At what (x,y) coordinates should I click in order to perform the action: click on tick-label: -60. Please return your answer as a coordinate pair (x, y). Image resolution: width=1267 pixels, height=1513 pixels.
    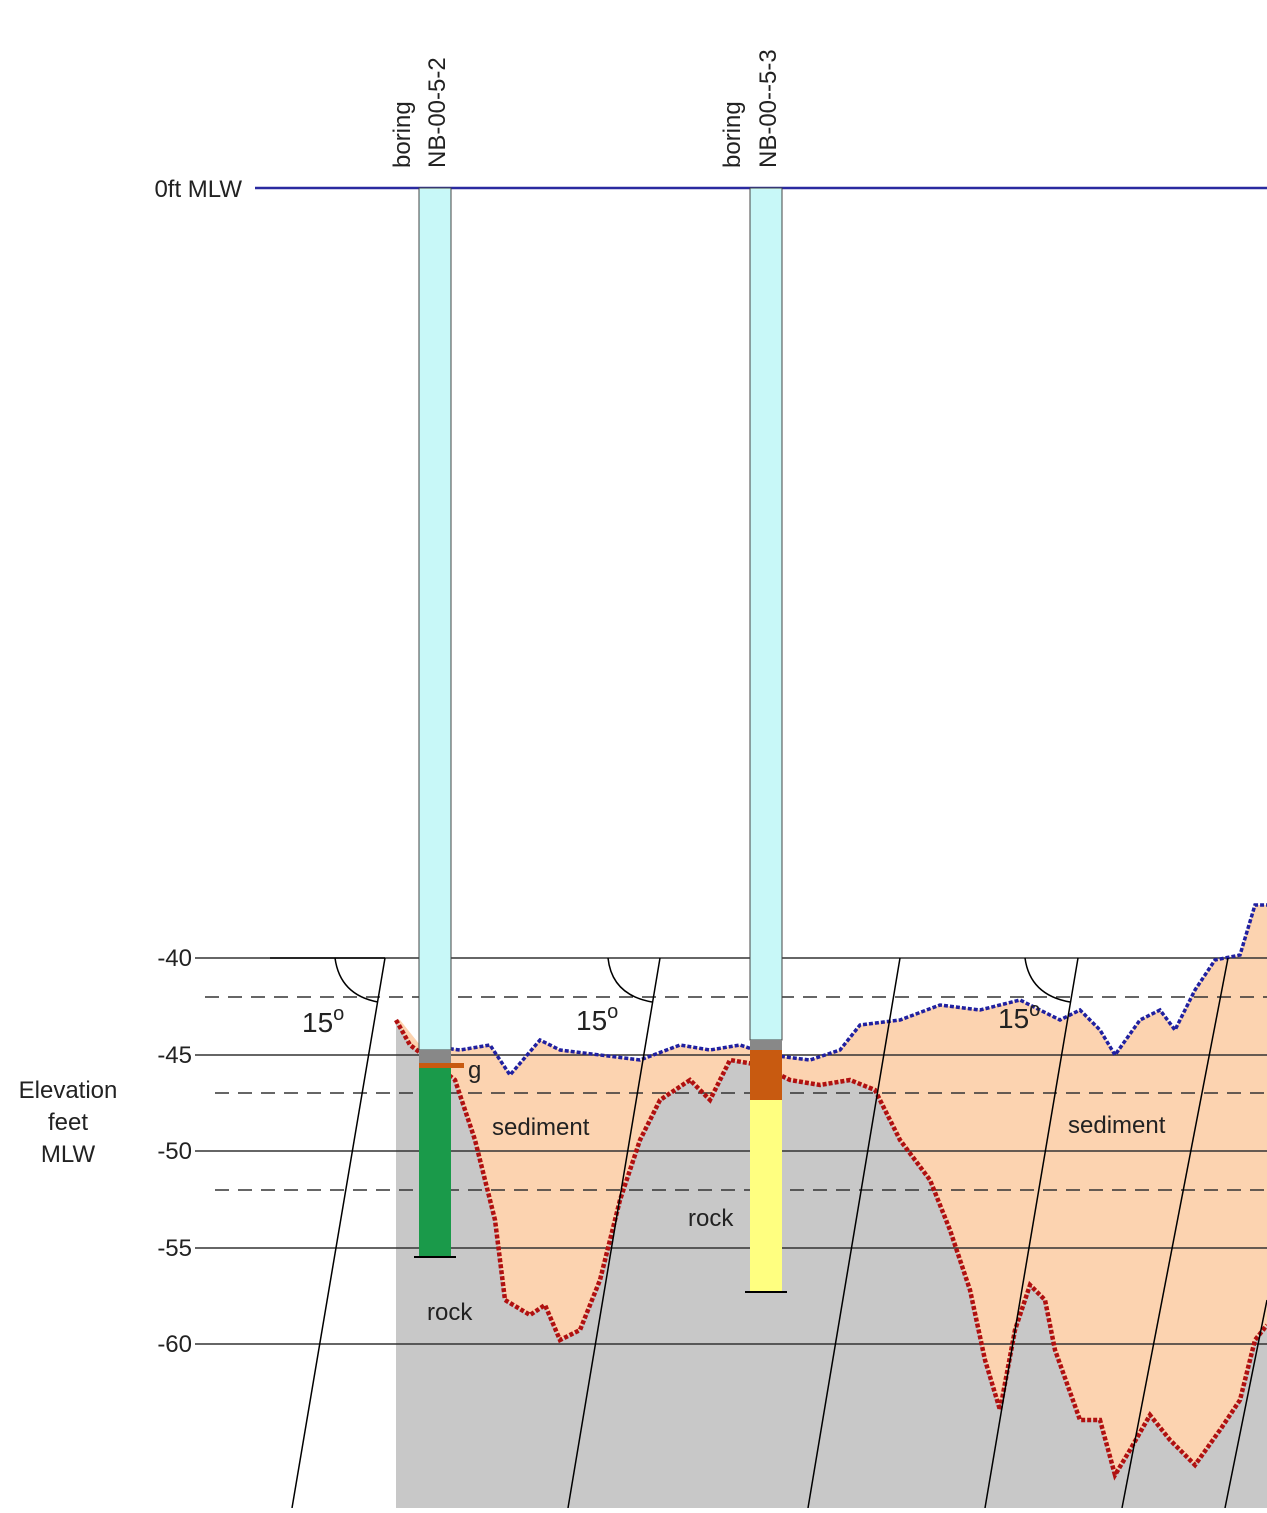
    Looking at the image, I should click on (174, 1344).